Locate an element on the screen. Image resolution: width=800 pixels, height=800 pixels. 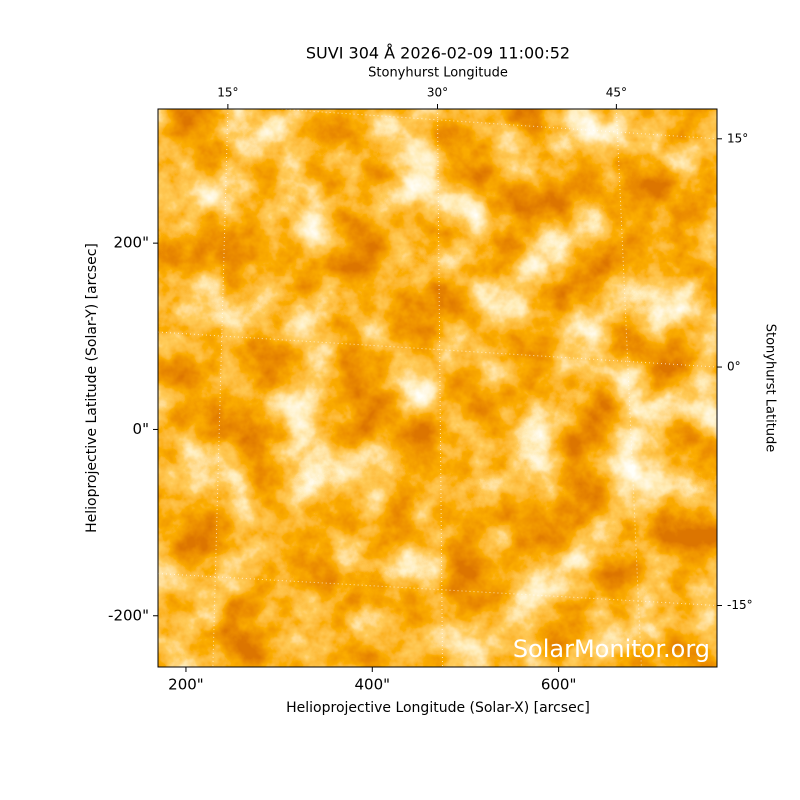
y2-tick-label: -15° is located at coordinates (740, 605).